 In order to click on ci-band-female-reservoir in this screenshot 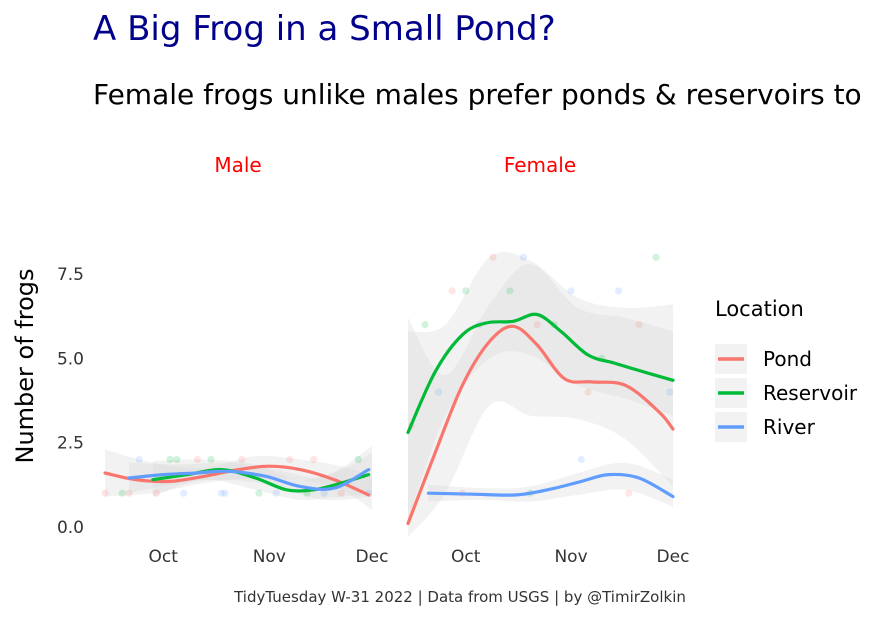, I will do `click(540, 386)`.